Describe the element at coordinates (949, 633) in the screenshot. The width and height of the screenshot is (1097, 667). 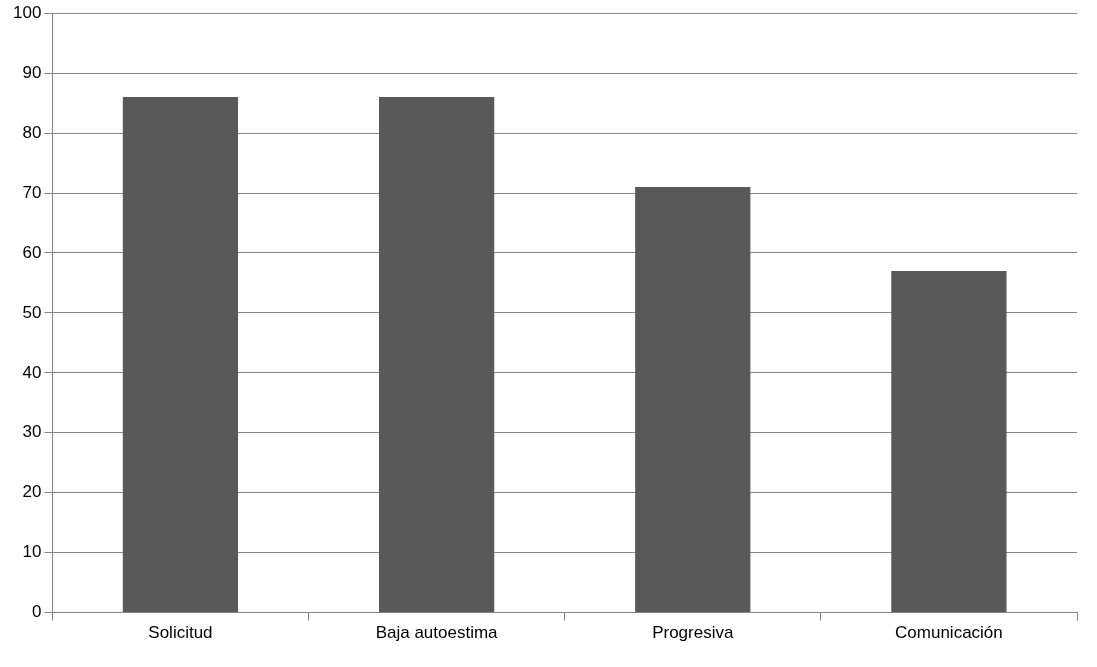
I see `x-tick-label: Comunicación` at that location.